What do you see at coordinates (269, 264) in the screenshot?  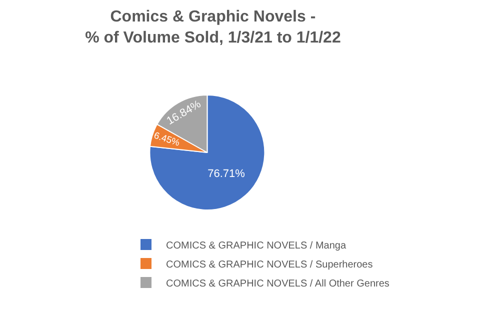 I see `legend-label: COMICS & GRAPHIC NOVELS / Superheroes` at bounding box center [269, 264].